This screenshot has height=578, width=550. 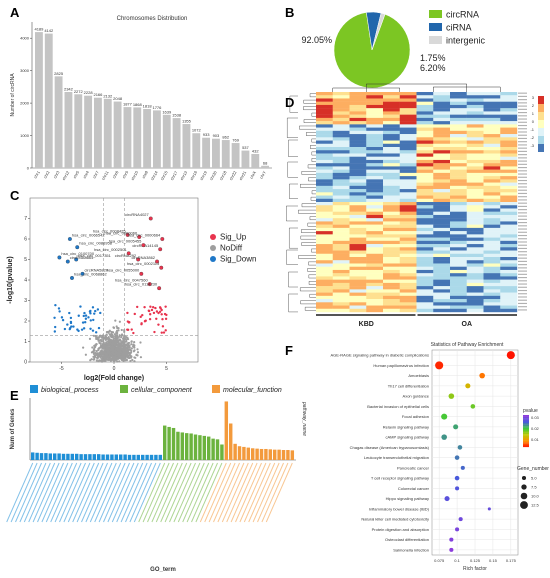 What do you see at coordinates (14, 395) in the screenshot?
I see `panel-letter-e: E` at bounding box center [14, 395].